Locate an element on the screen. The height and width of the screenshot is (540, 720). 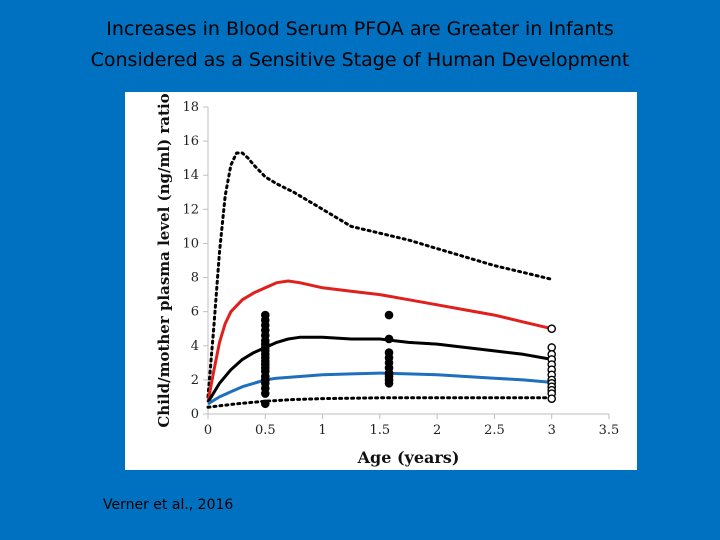
y-tick-label: 14 is located at coordinates (190, 175).